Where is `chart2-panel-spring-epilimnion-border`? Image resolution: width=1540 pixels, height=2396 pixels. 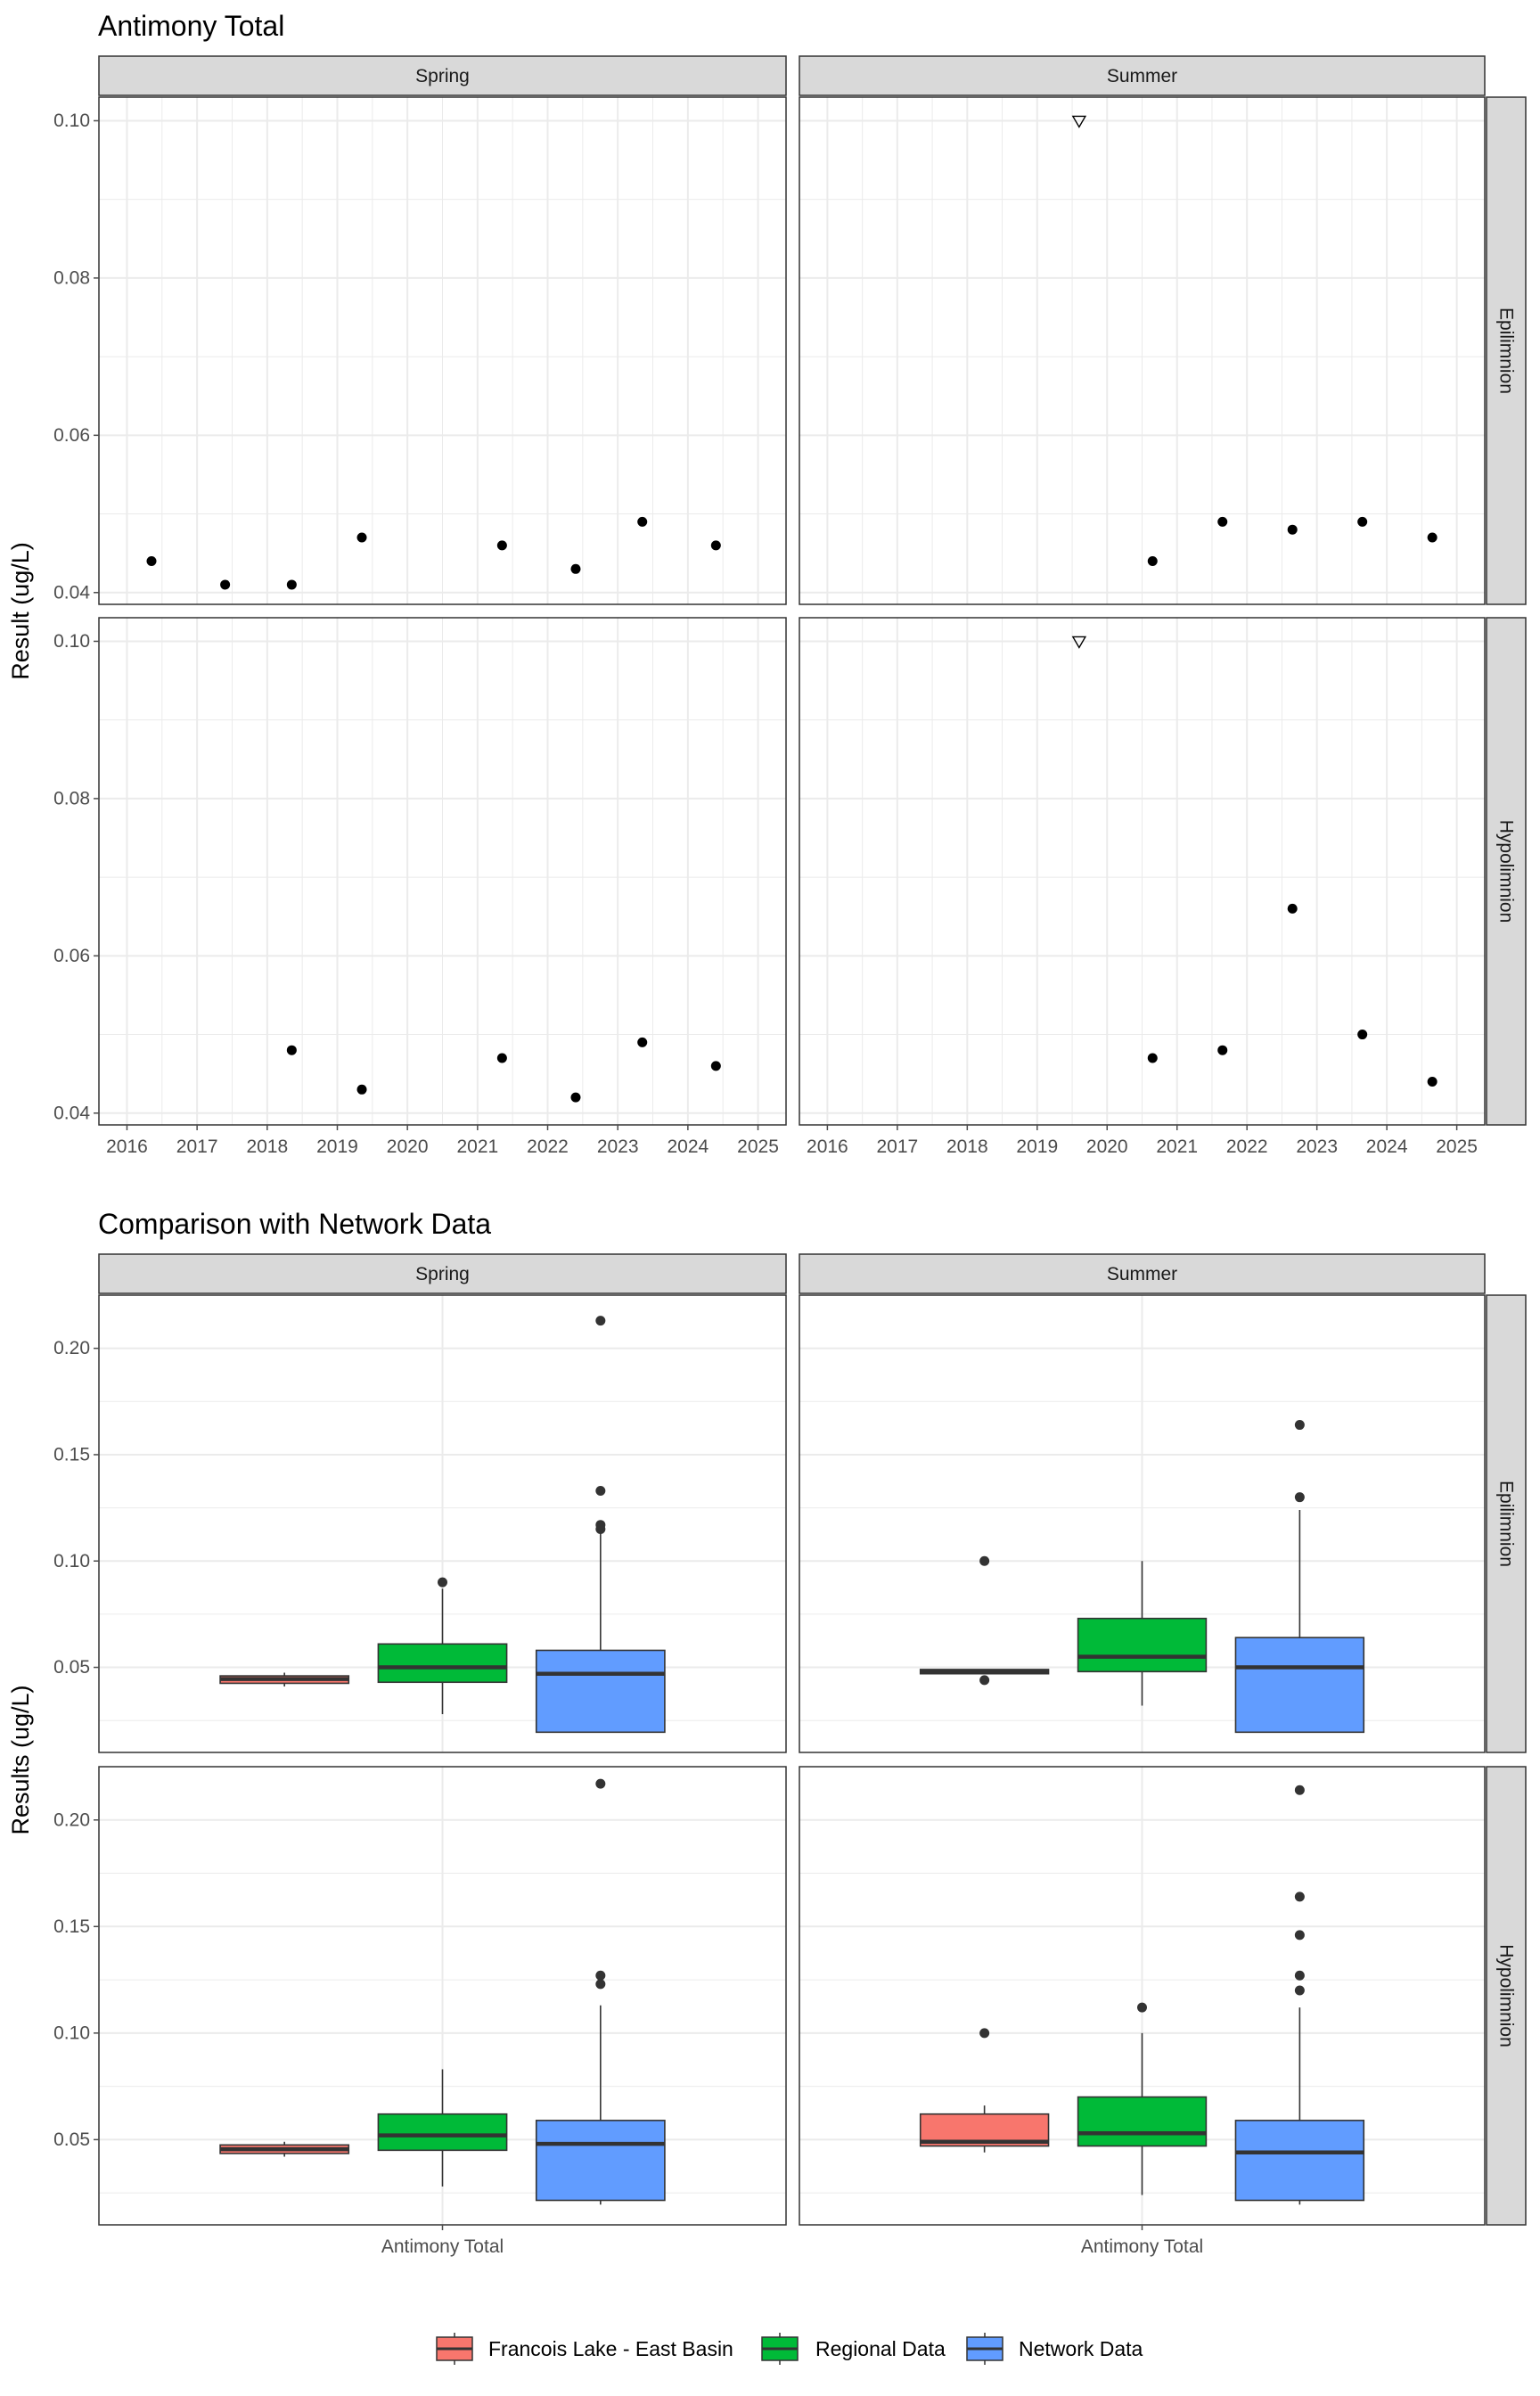
chart2-panel-spring-epilimnion-border is located at coordinates (442, 1523).